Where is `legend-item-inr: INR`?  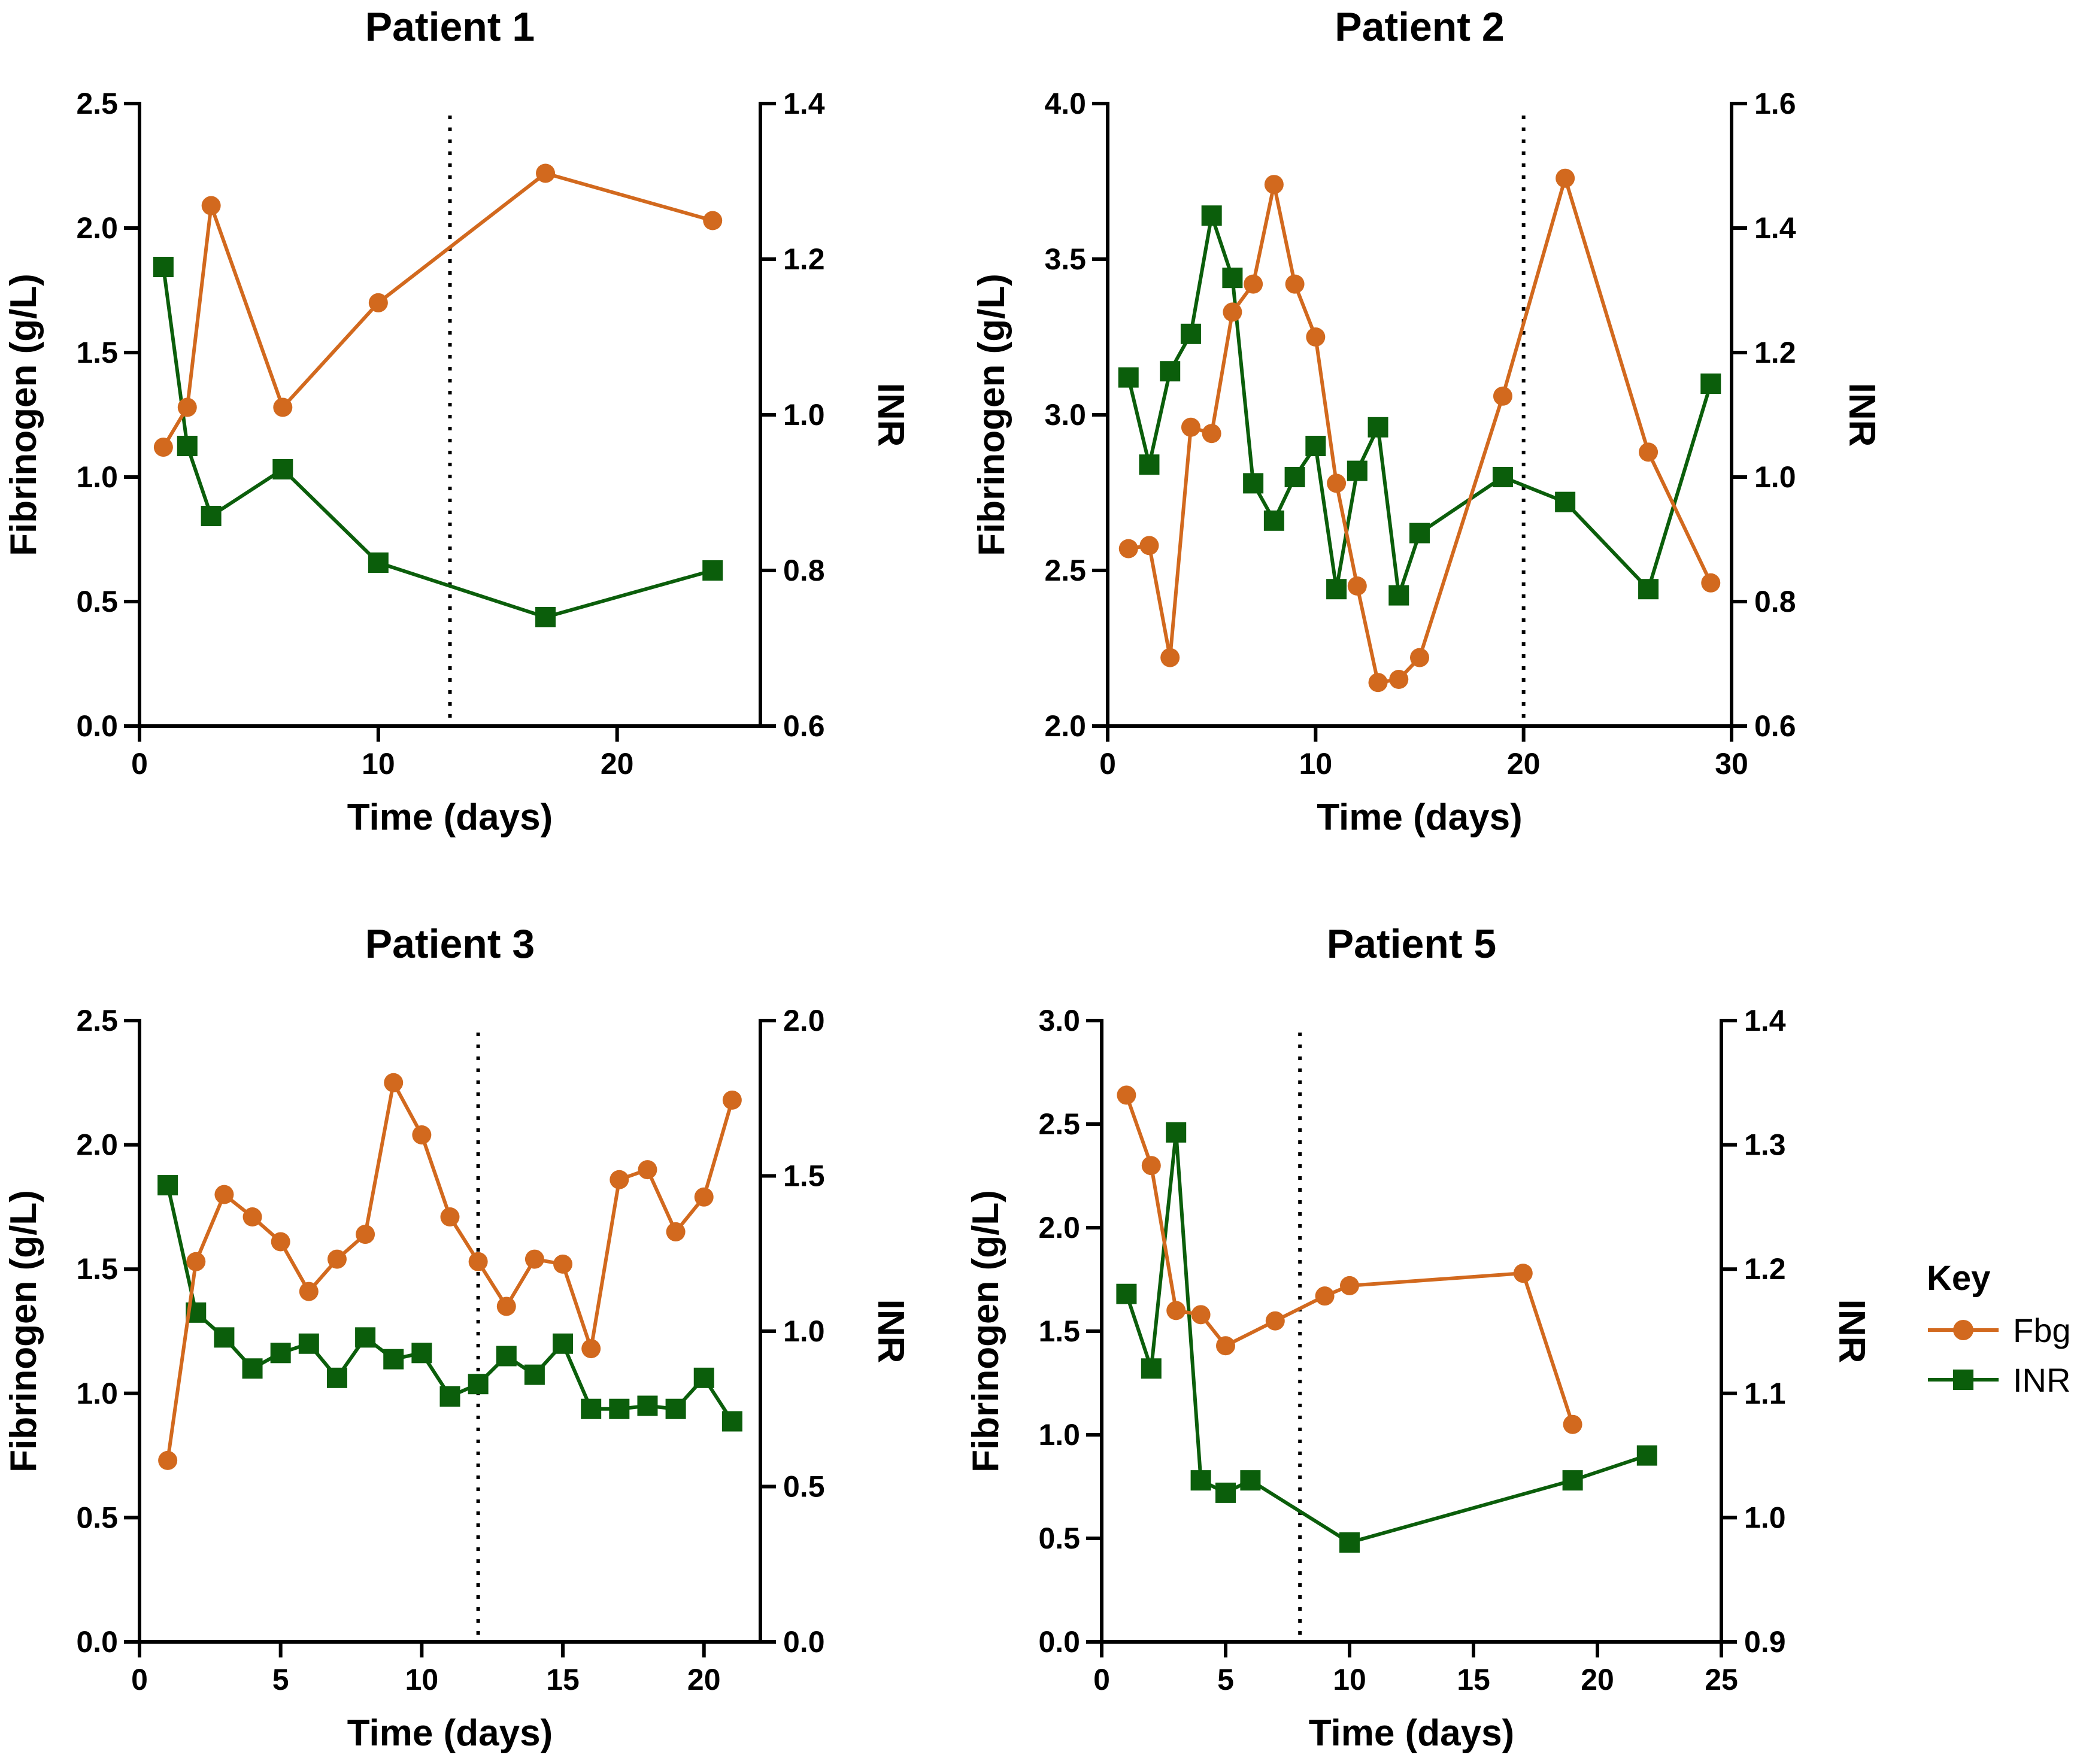
legend-item-inr: INR is located at coordinates (1999, 1380).